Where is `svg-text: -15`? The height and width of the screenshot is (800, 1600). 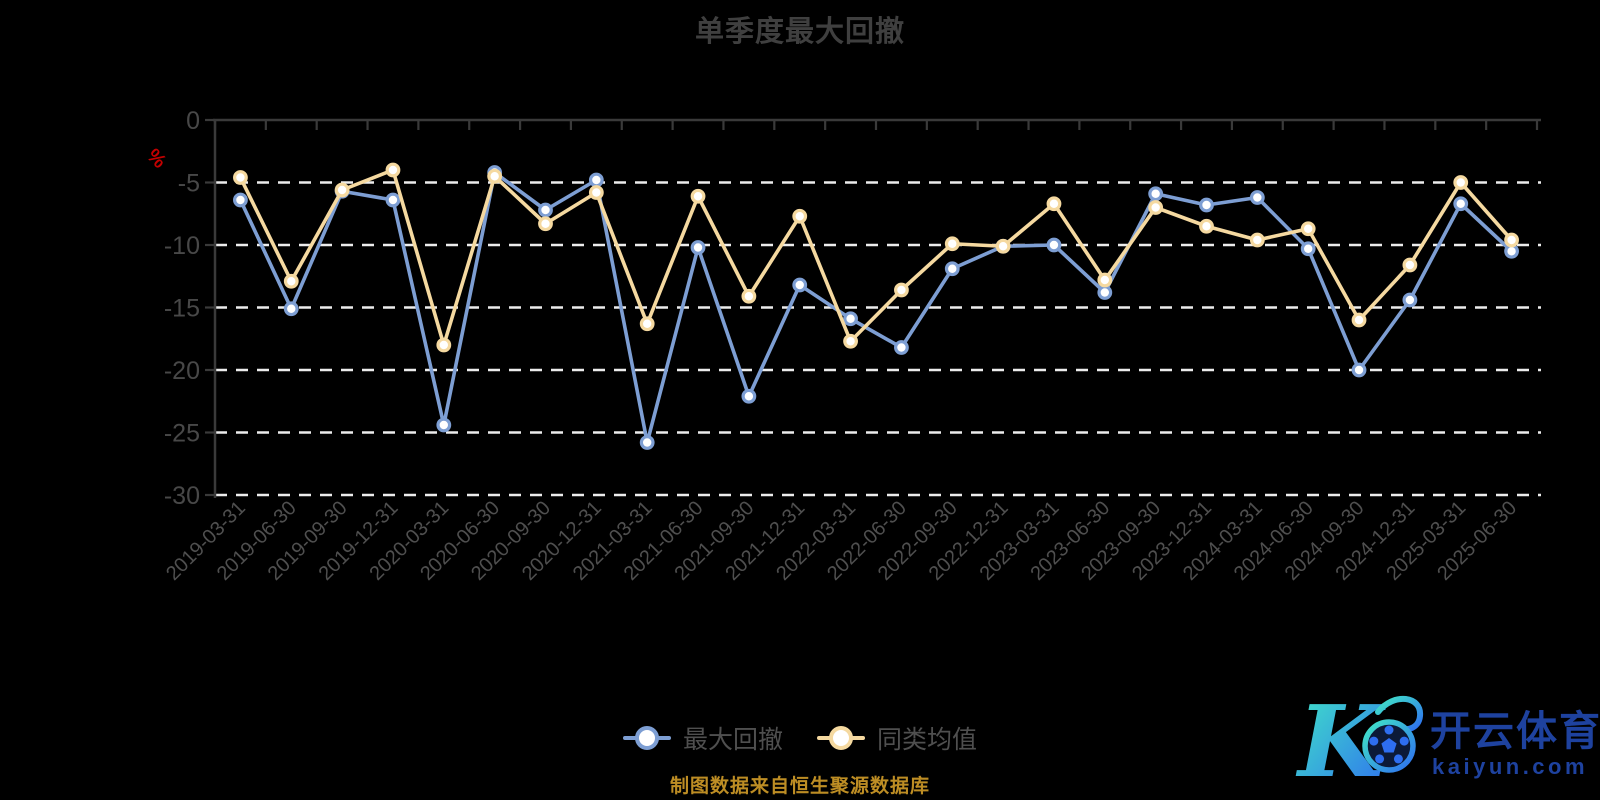
svg-text: -15 is located at coordinates (182, 309).